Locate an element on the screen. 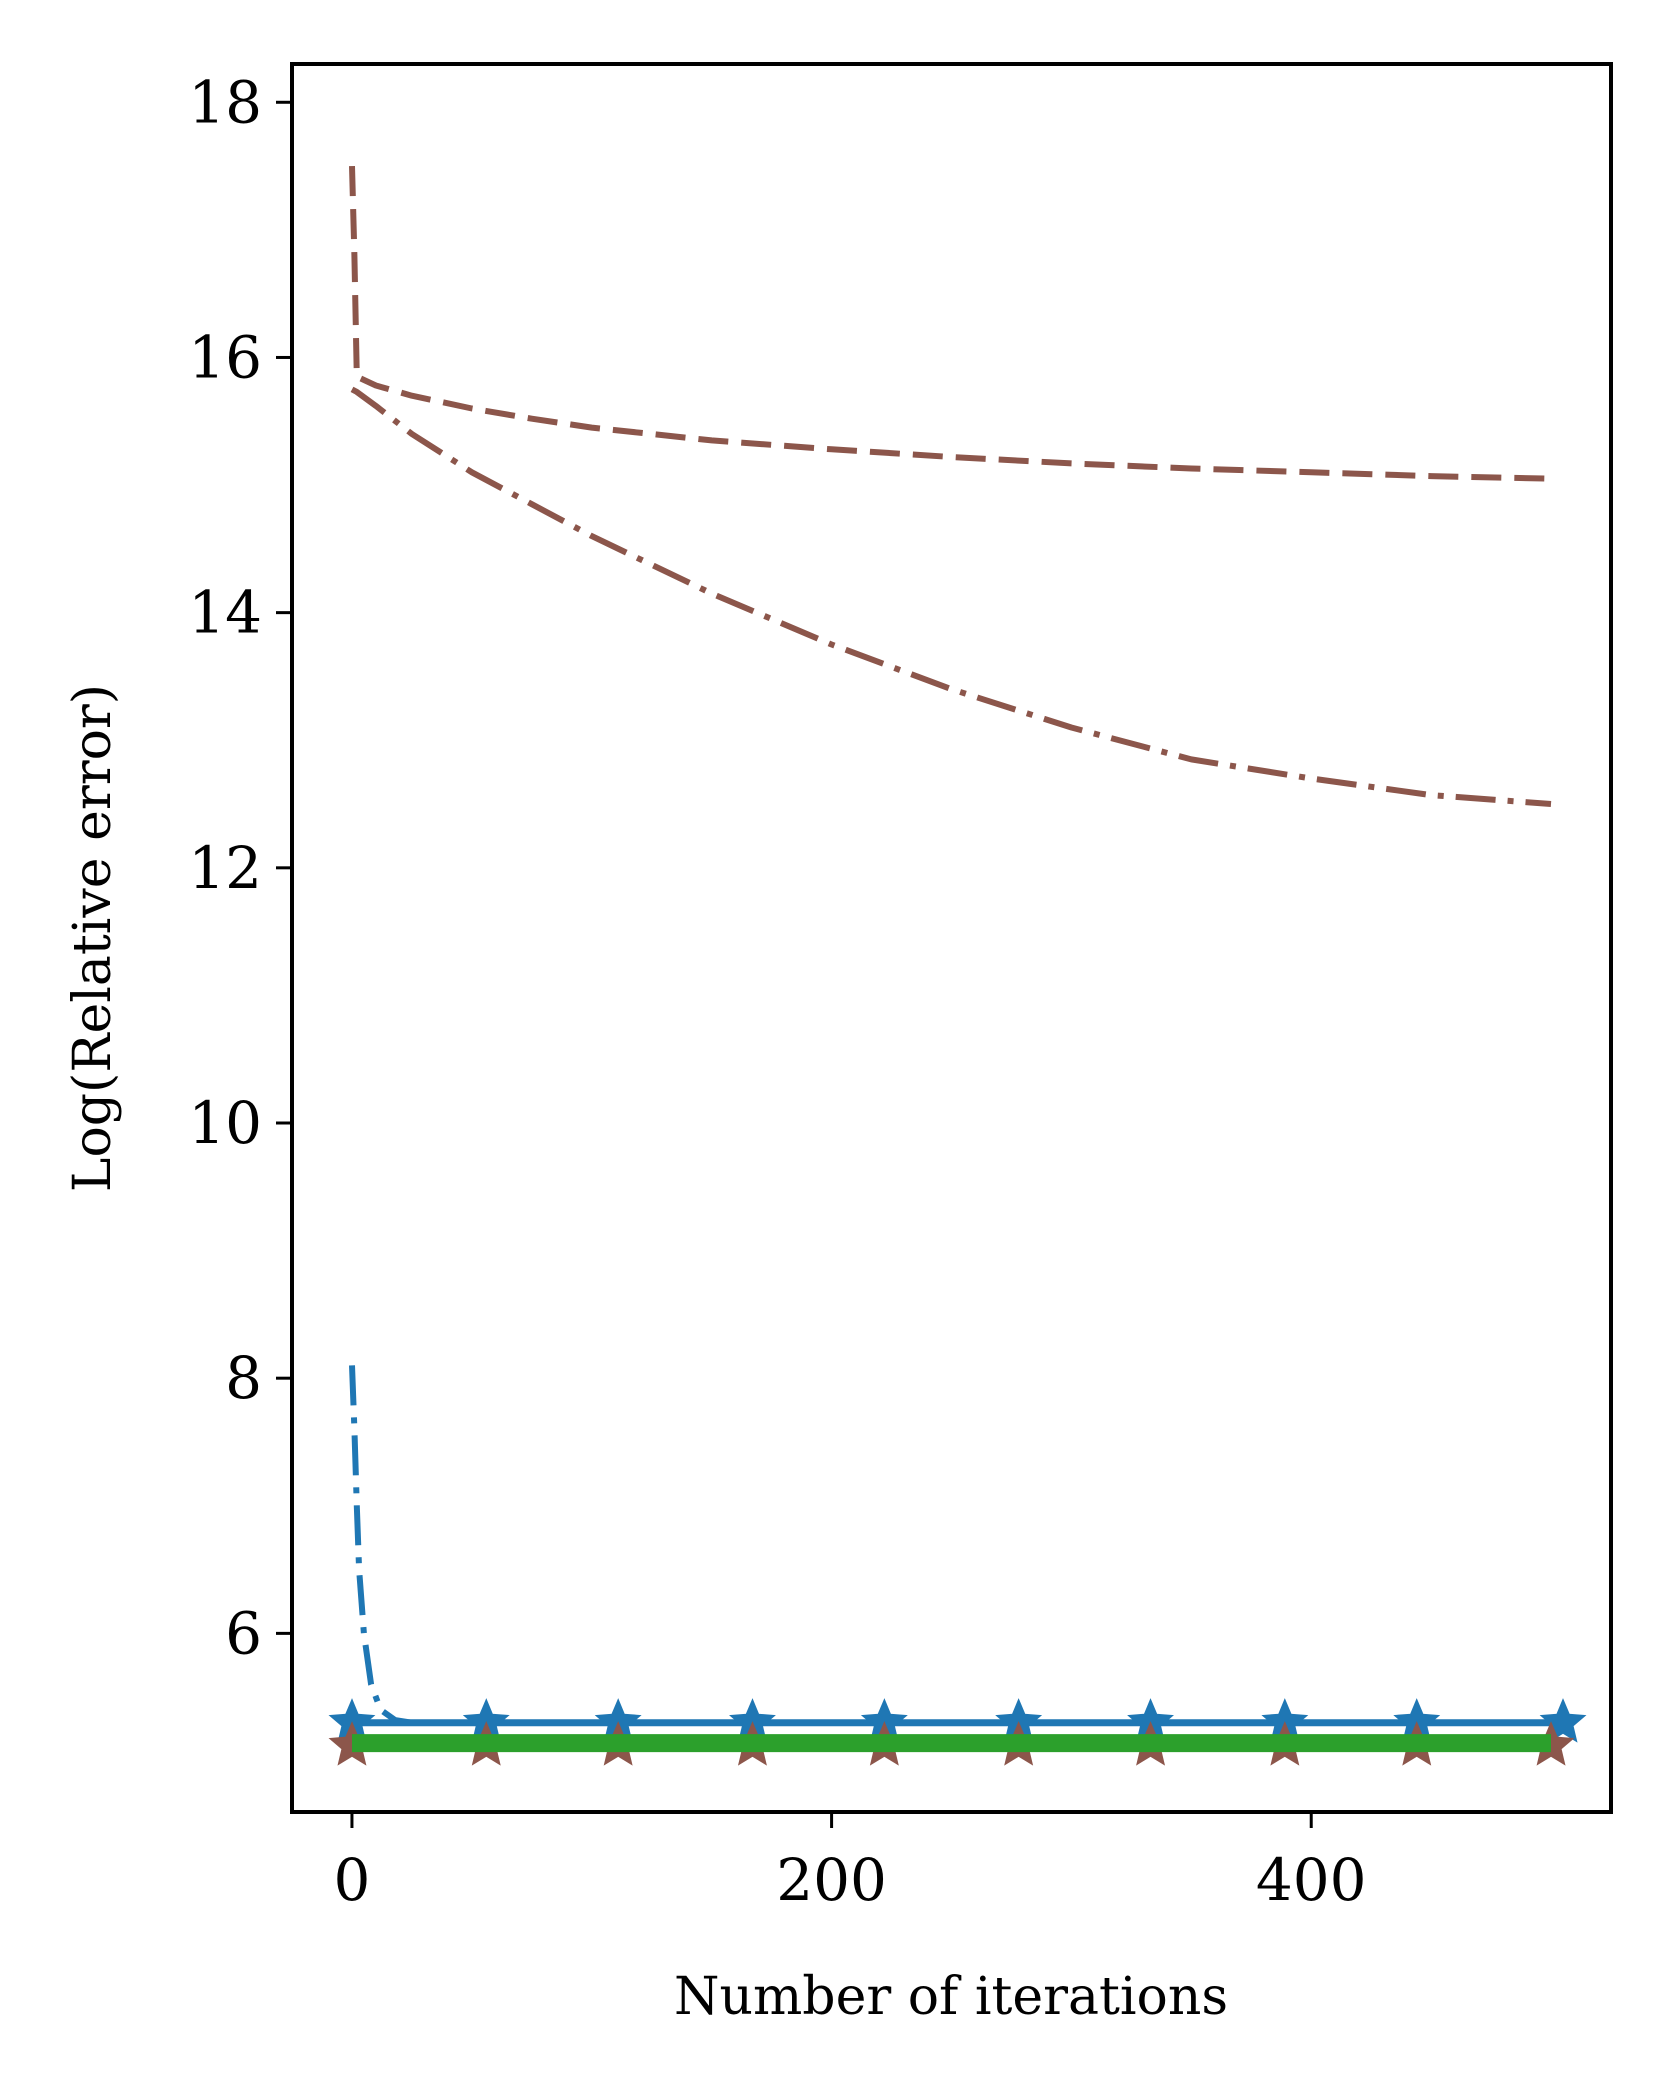 The image size is (1659, 2078). y-tick-label: 18 is located at coordinates (225, 102).